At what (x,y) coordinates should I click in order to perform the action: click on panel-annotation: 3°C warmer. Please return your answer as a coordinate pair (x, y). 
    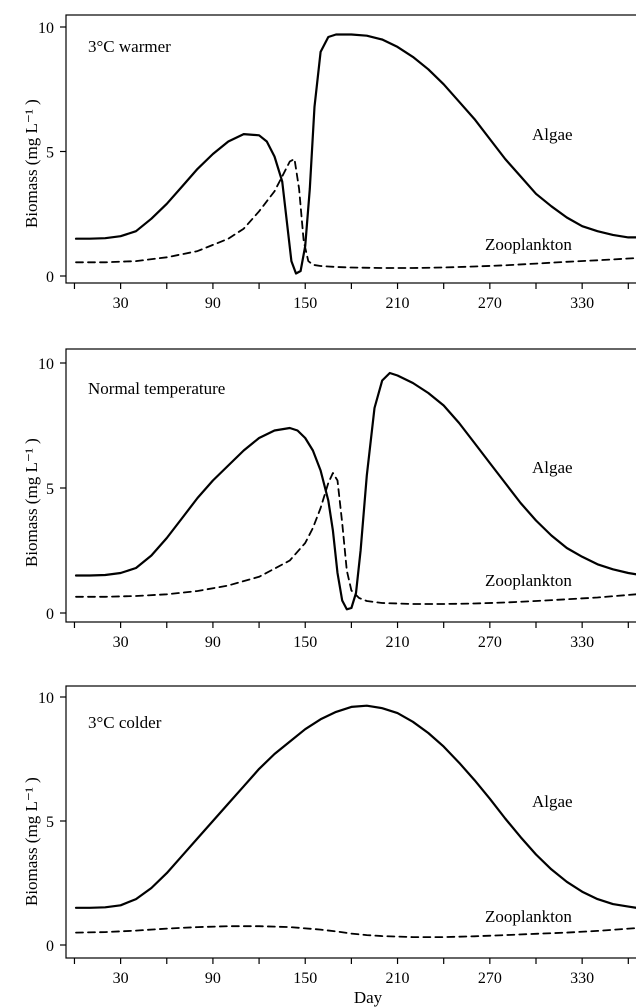
    Looking at the image, I should click on (129, 46).